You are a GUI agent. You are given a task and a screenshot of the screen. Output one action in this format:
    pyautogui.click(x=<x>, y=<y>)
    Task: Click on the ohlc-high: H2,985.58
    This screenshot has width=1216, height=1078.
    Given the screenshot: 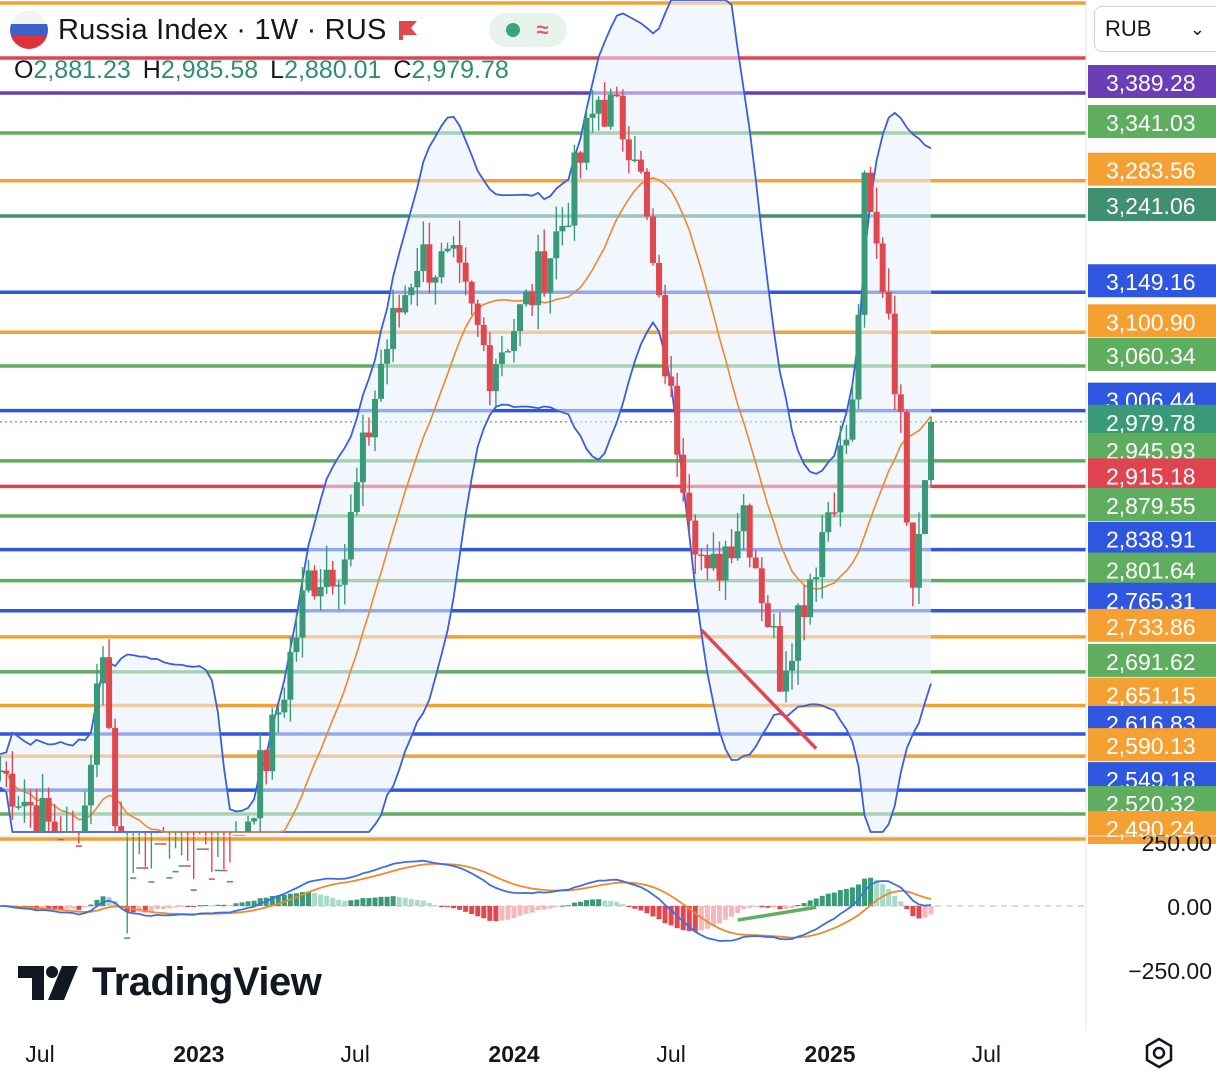 What is the action you would take?
    pyautogui.click(x=200, y=70)
    